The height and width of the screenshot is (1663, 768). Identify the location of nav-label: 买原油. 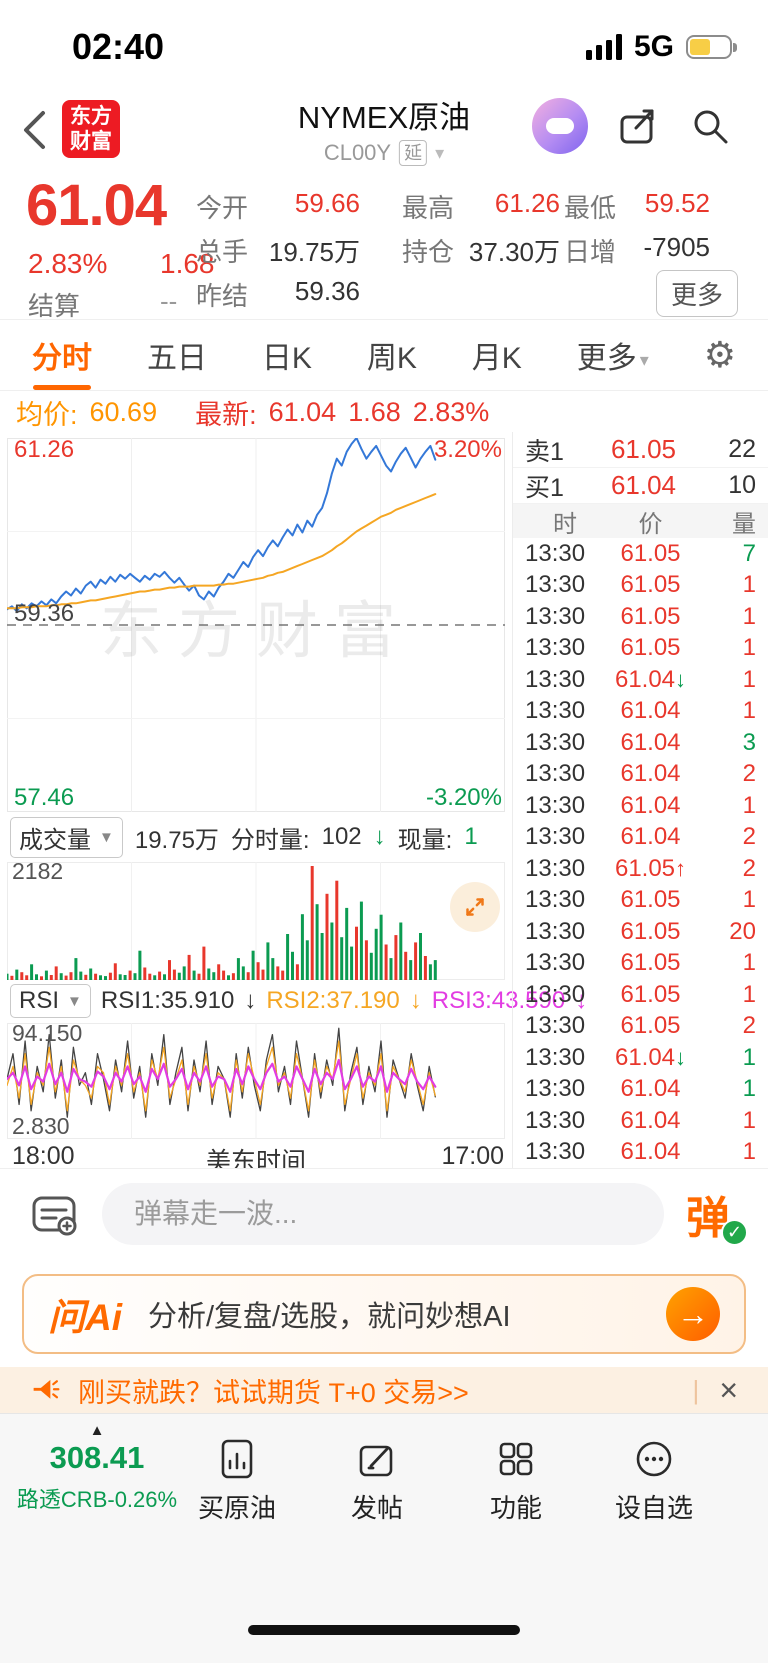
(237, 1508).